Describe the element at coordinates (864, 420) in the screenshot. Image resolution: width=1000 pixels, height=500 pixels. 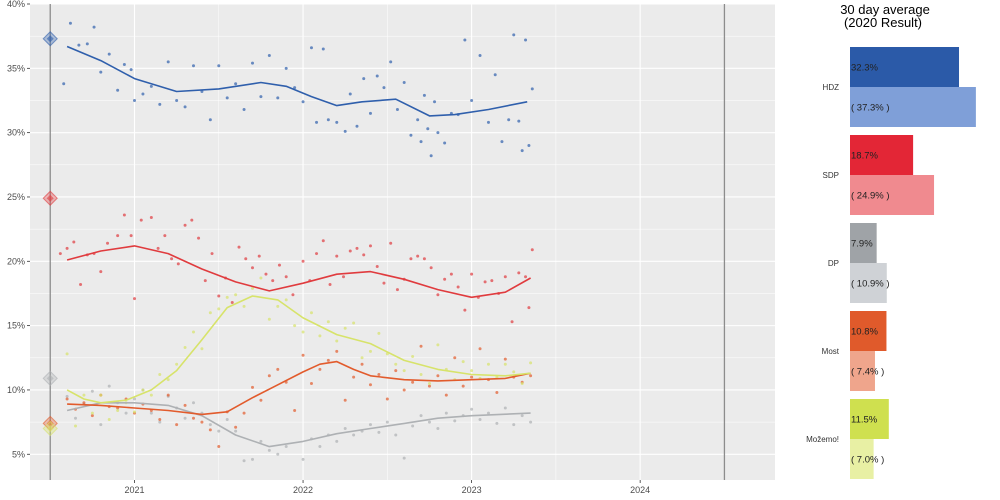
I see `current-average-label: 11.5%` at that location.